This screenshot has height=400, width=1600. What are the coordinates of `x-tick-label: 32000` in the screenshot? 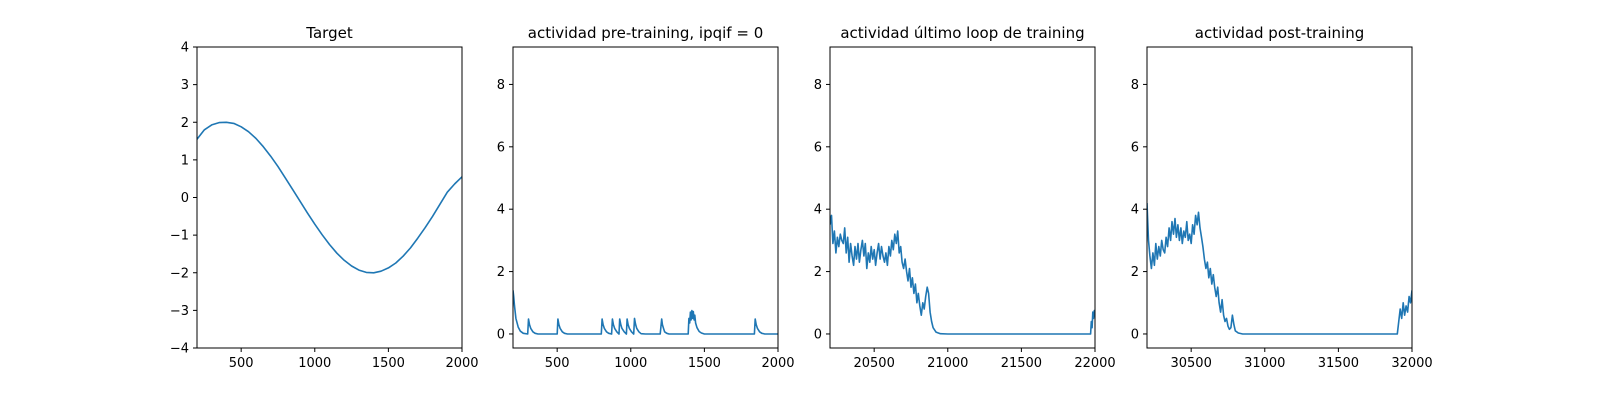 It's located at (1411, 363).